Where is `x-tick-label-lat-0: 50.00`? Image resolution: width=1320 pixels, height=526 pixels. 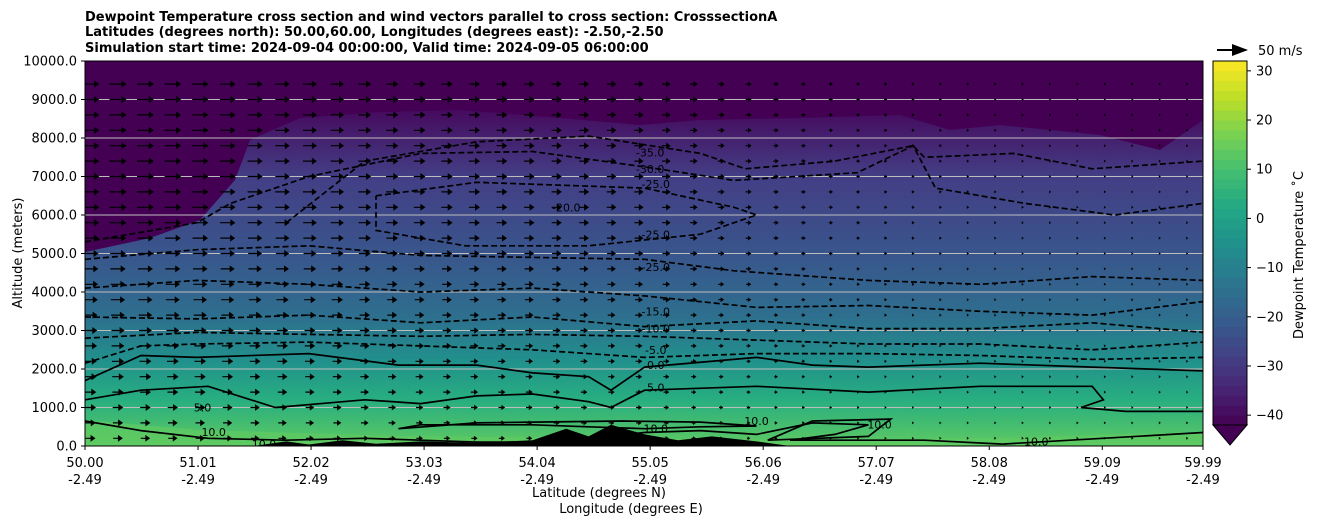
x-tick-label-lat-0: 50.00 is located at coordinates (84, 463).